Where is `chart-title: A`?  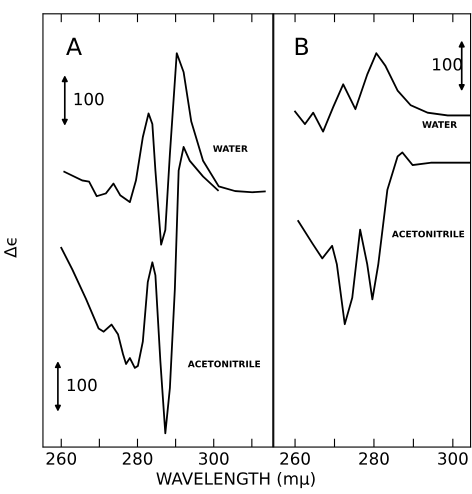
chart-title: A is located at coordinates (74, 47).